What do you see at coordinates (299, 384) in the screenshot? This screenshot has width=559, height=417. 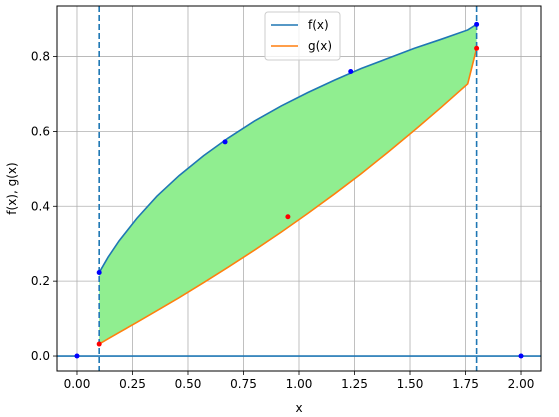 I see `x-tick-label: 1.00` at bounding box center [299, 384].